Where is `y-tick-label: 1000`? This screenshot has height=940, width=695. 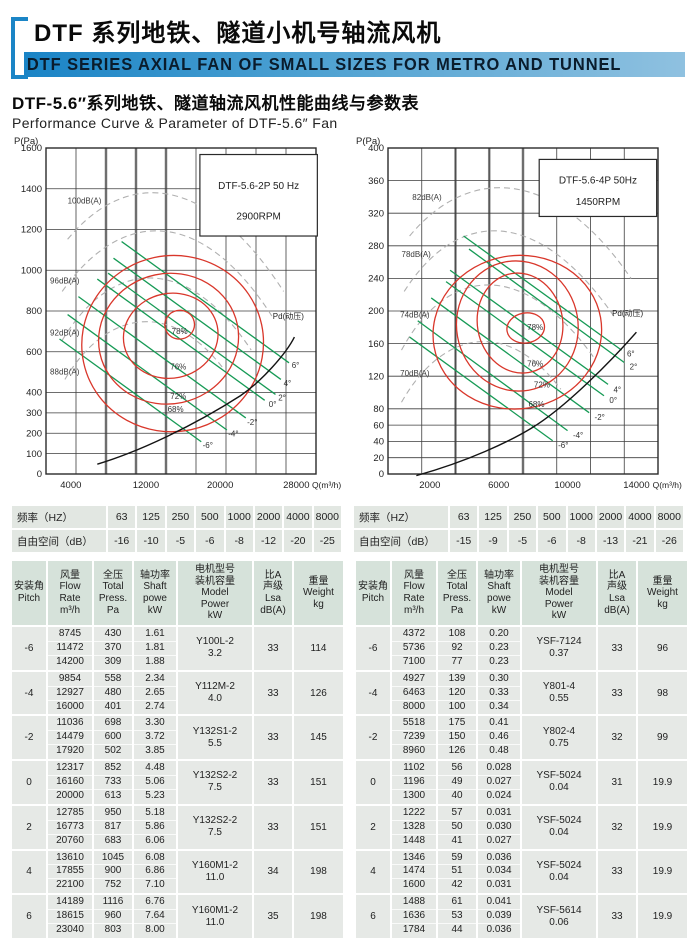 y-tick-label: 1000 is located at coordinates (31, 270).